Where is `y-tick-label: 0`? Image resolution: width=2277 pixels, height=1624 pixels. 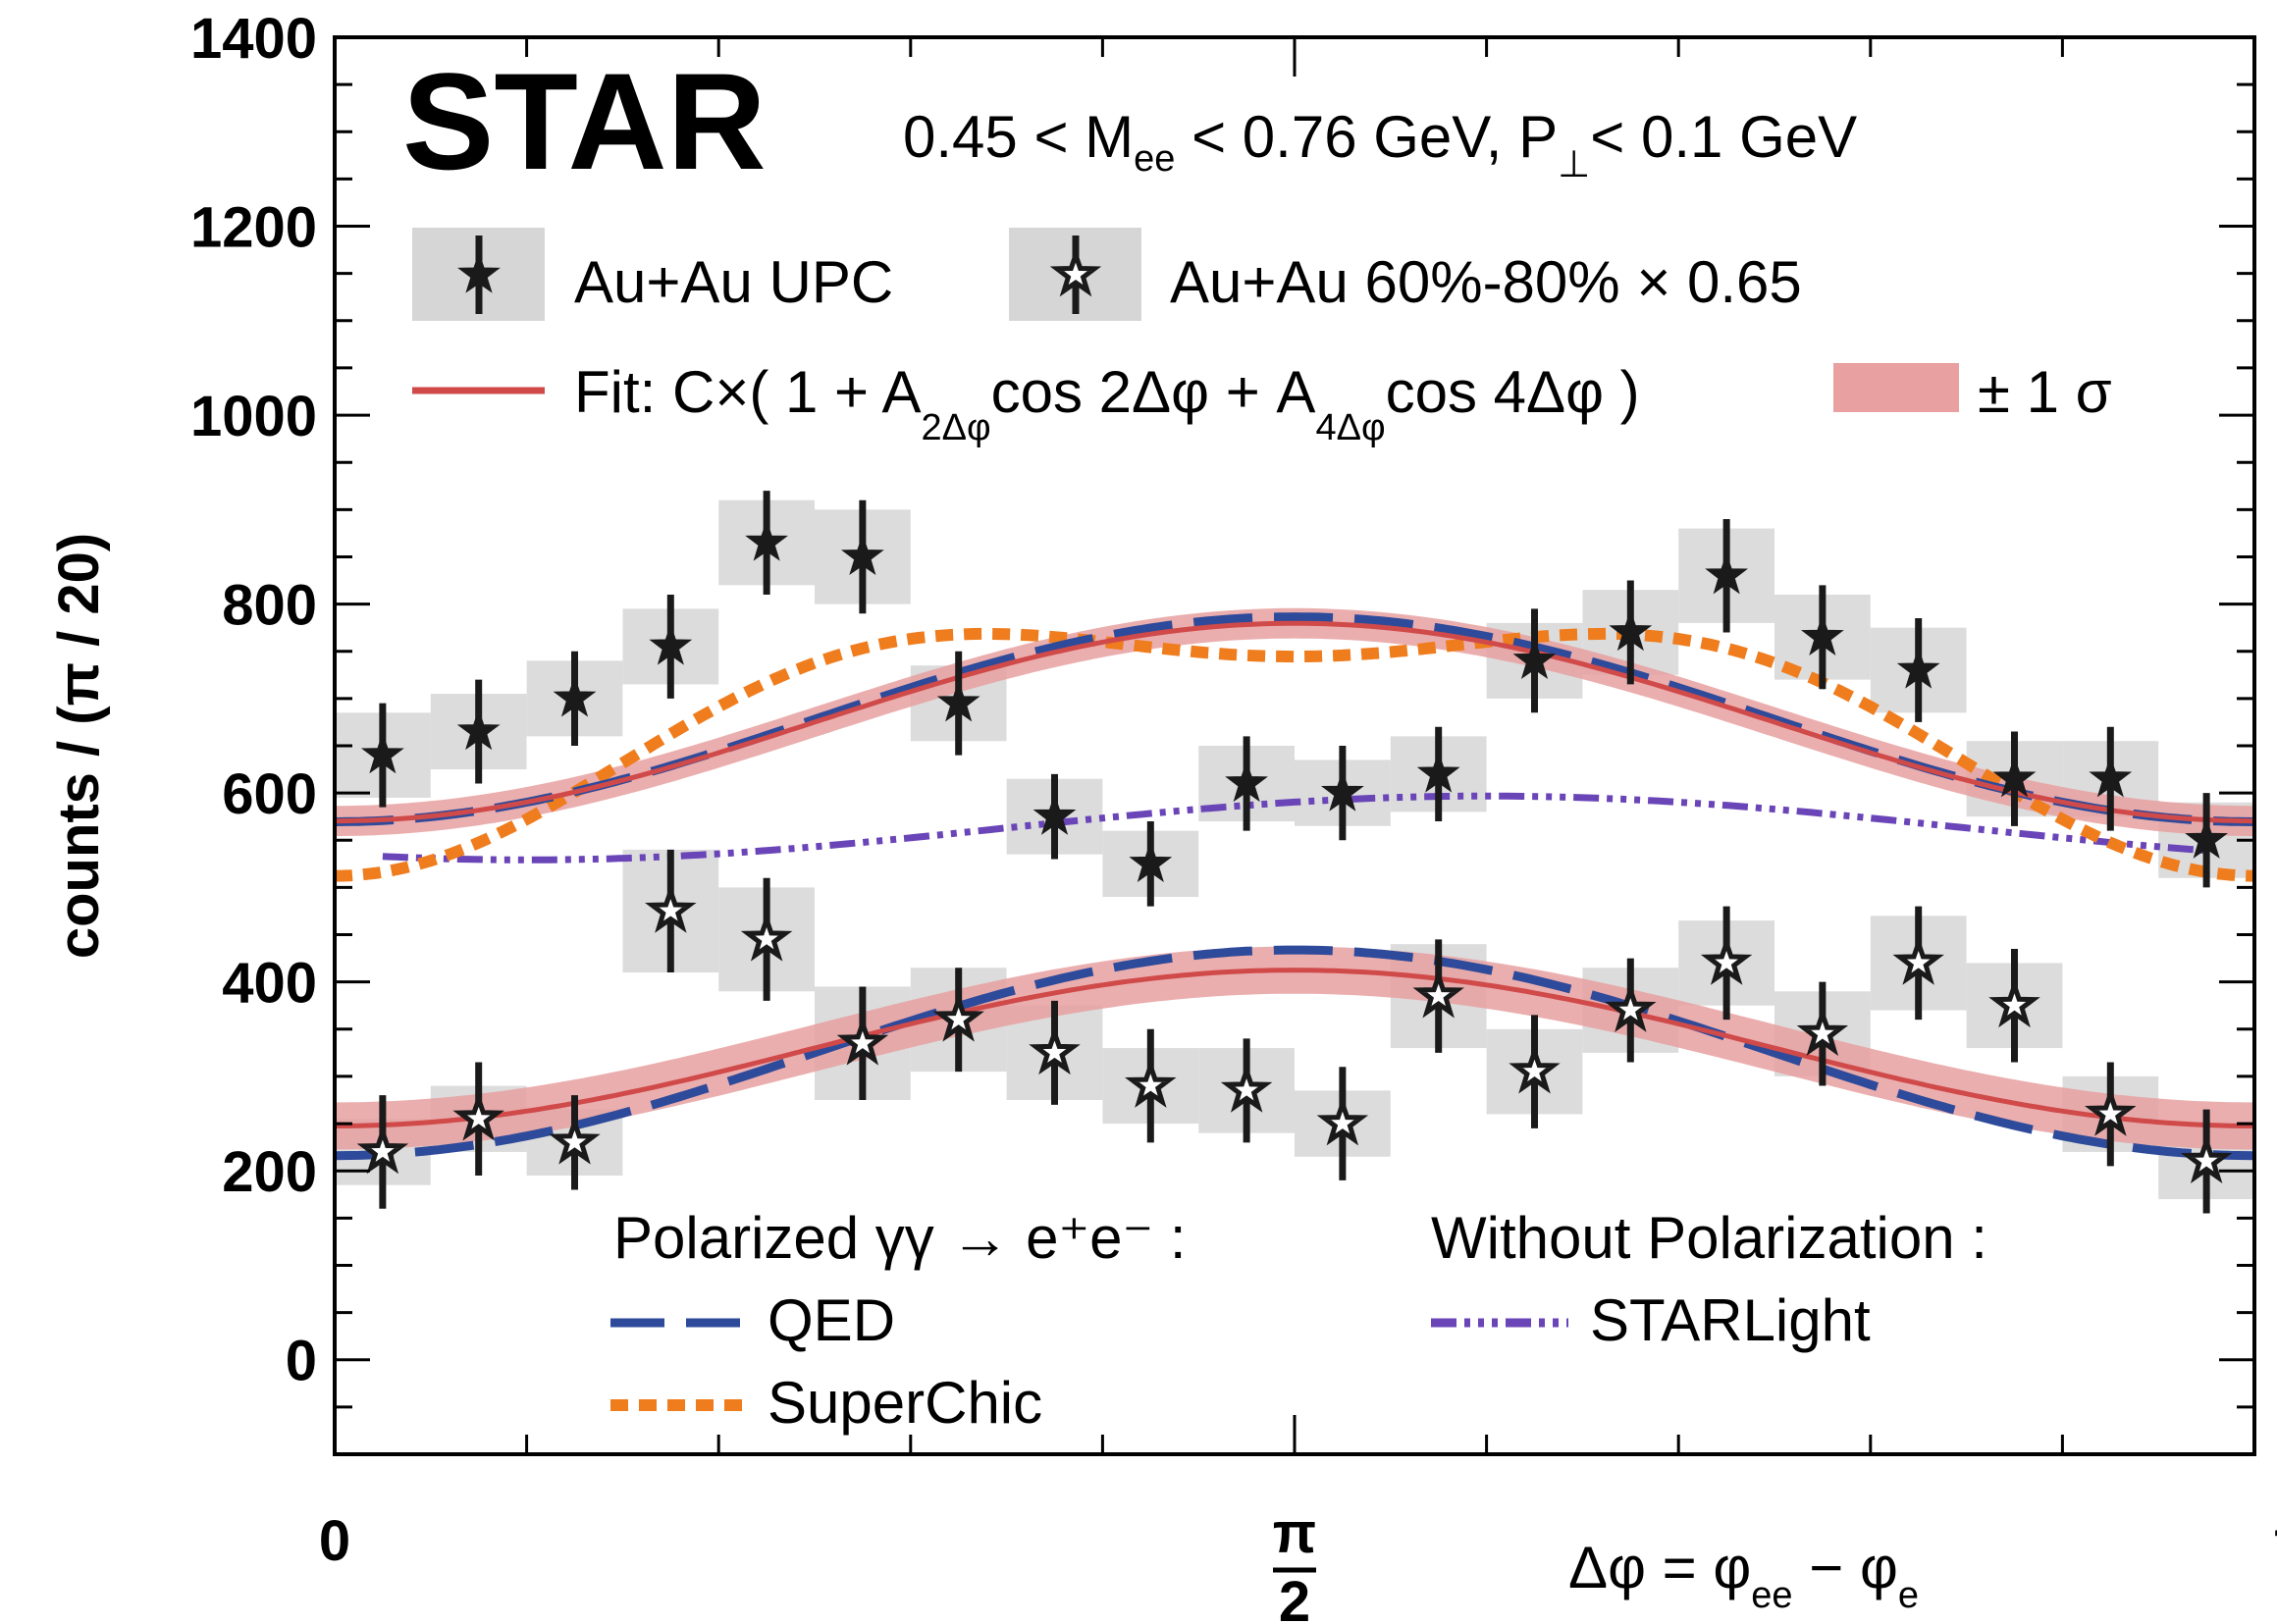 y-tick-label: 0 is located at coordinates (301, 1361).